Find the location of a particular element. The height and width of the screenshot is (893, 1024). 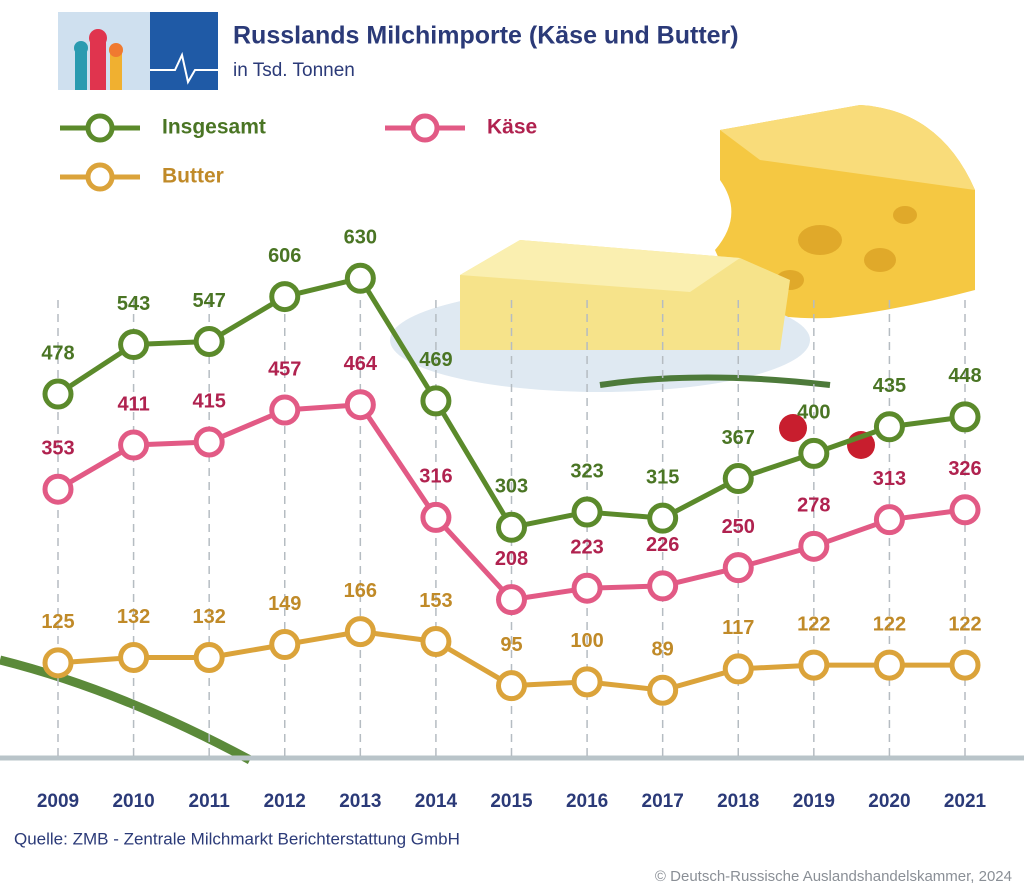

data-label: 478 is located at coordinates (57, 353).